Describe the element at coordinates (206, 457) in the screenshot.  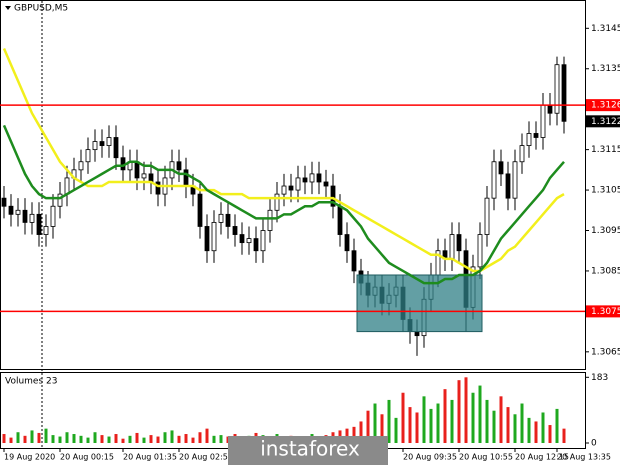
I see `x-tick-label: 20 Aug 02:55` at that location.